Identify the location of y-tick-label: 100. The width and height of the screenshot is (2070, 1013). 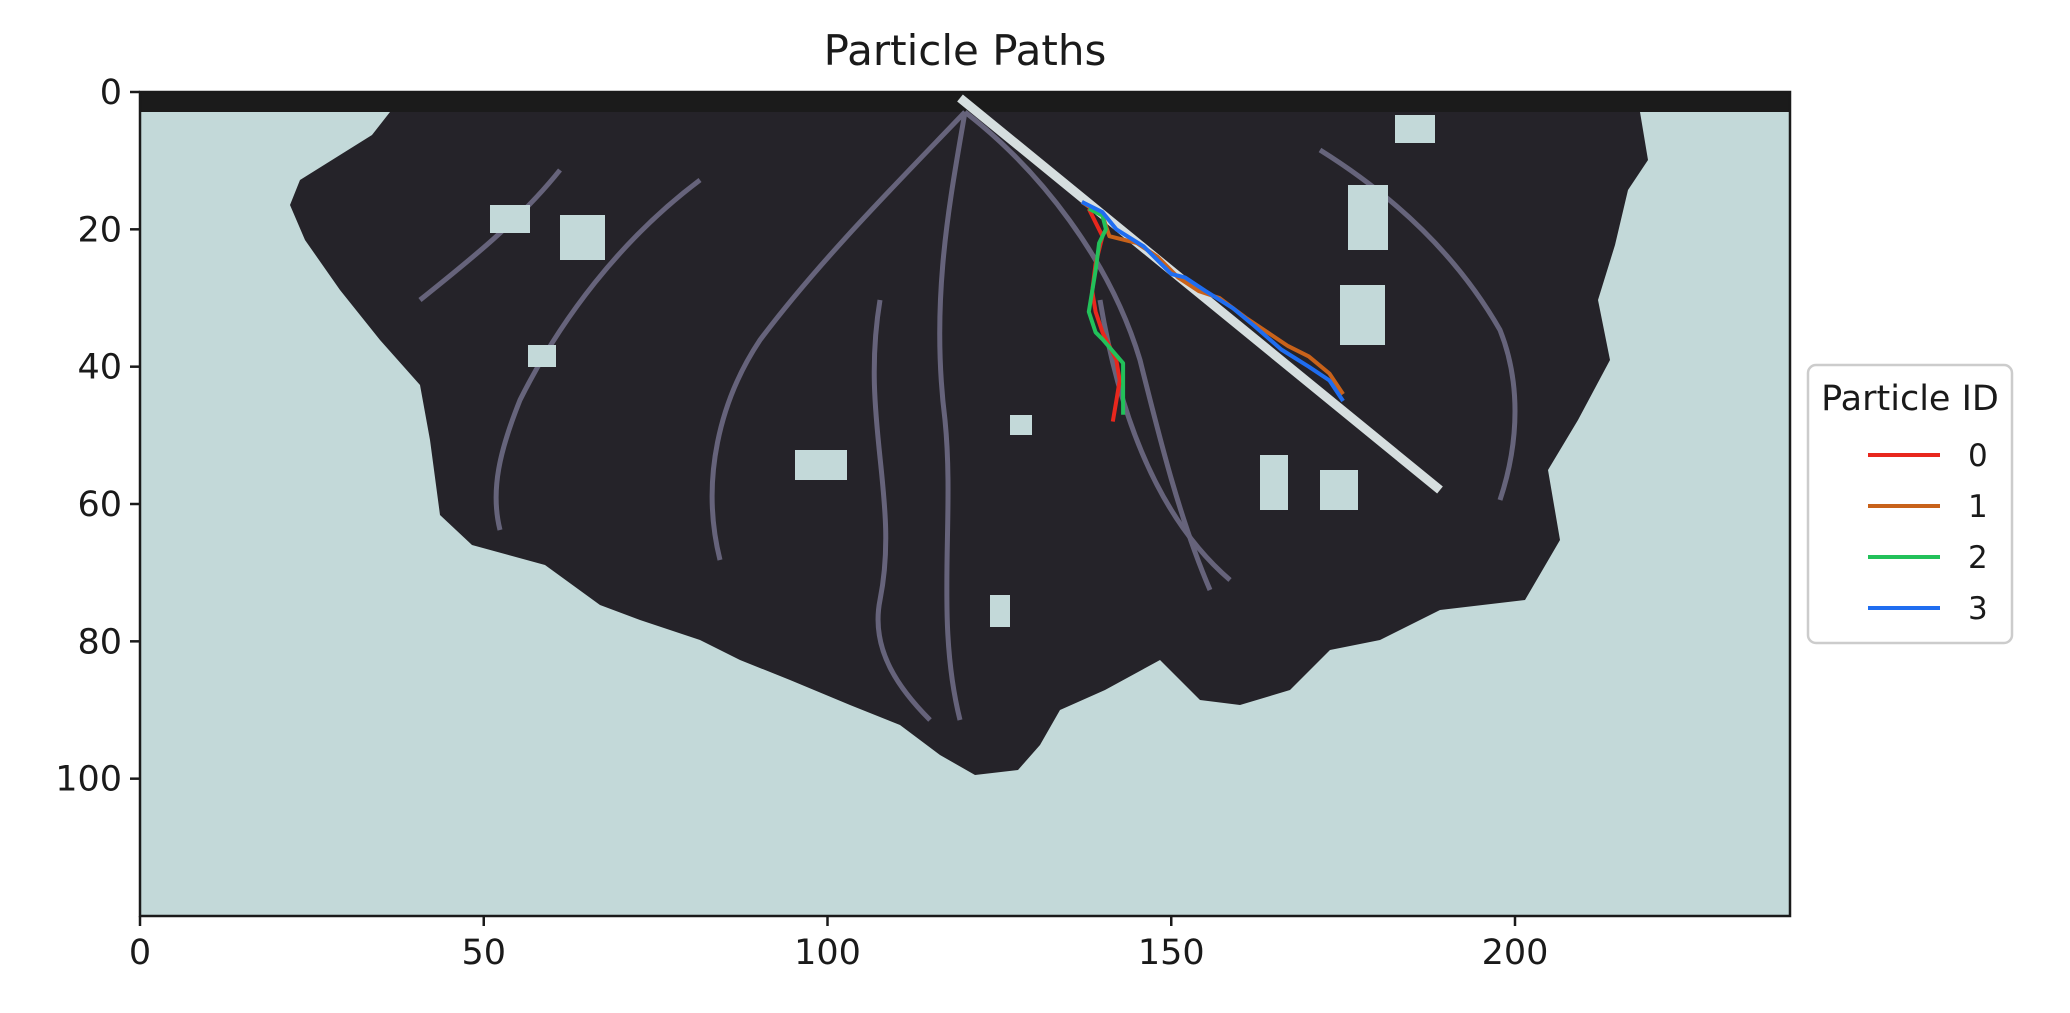
(88, 780).